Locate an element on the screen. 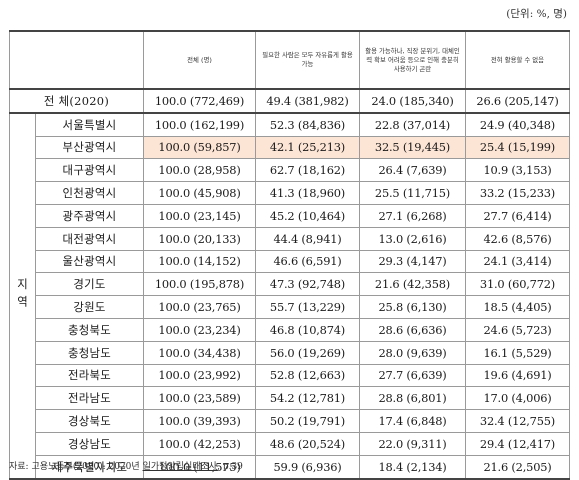 The height and width of the screenshot is (480, 579). cell-c3: 10.9 (3,153) is located at coordinates (517, 170).